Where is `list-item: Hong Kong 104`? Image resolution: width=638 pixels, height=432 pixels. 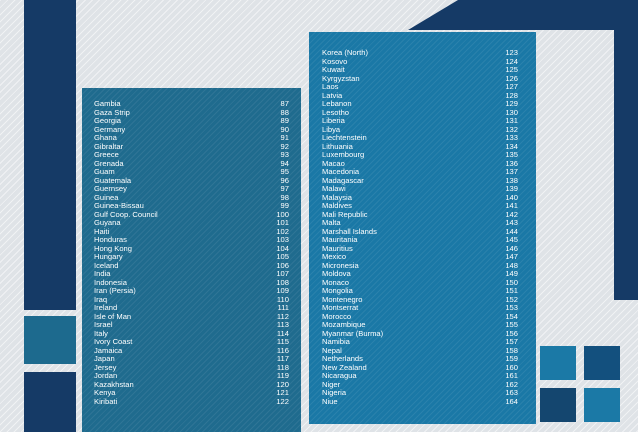 list-item: Hong Kong 104 is located at coordinates (191, 249).